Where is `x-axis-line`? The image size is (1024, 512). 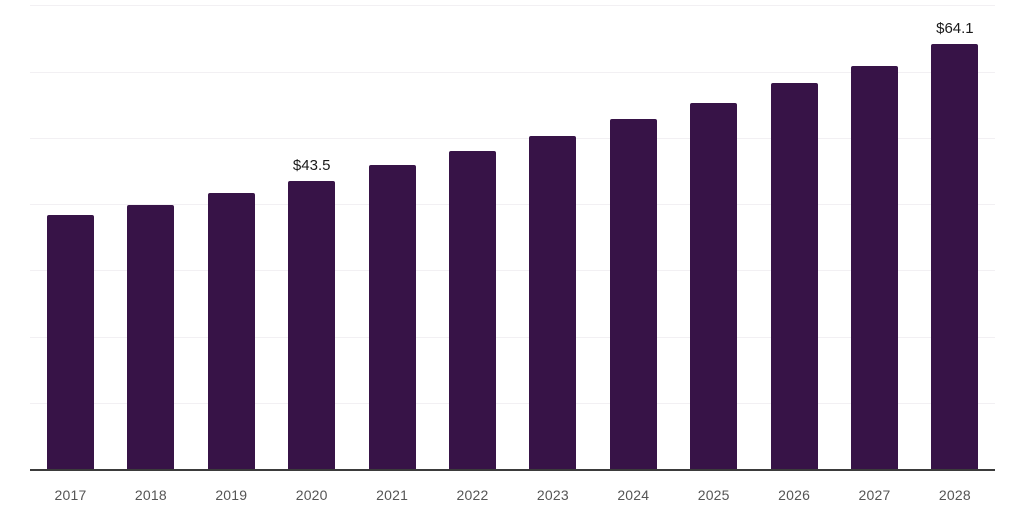
x-axis-line is located at coordinates (512, 470).